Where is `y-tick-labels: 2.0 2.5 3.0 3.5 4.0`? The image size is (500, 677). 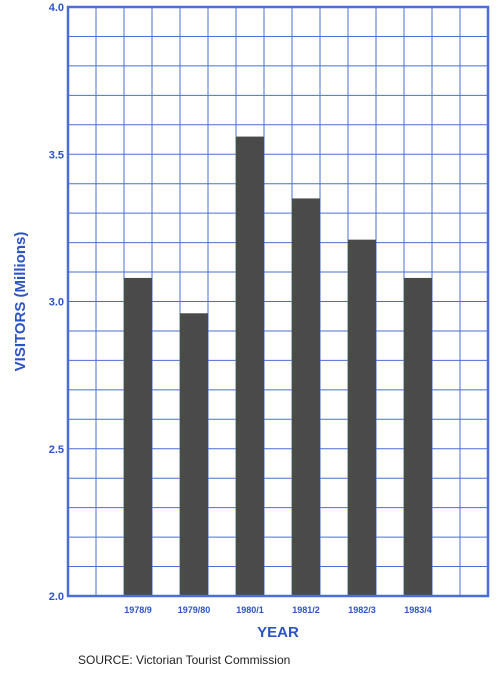
y-tick-labels: 2.0 2.5 3.0 3.5 4.0 is located at coordinates (56, 302).